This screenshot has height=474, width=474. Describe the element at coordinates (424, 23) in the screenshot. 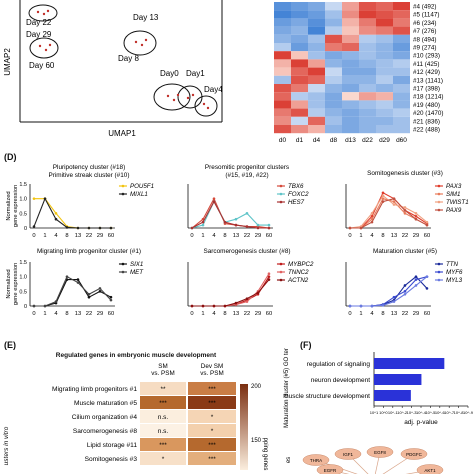

I see `heatmap-row-label: #6 (234)` at that location.